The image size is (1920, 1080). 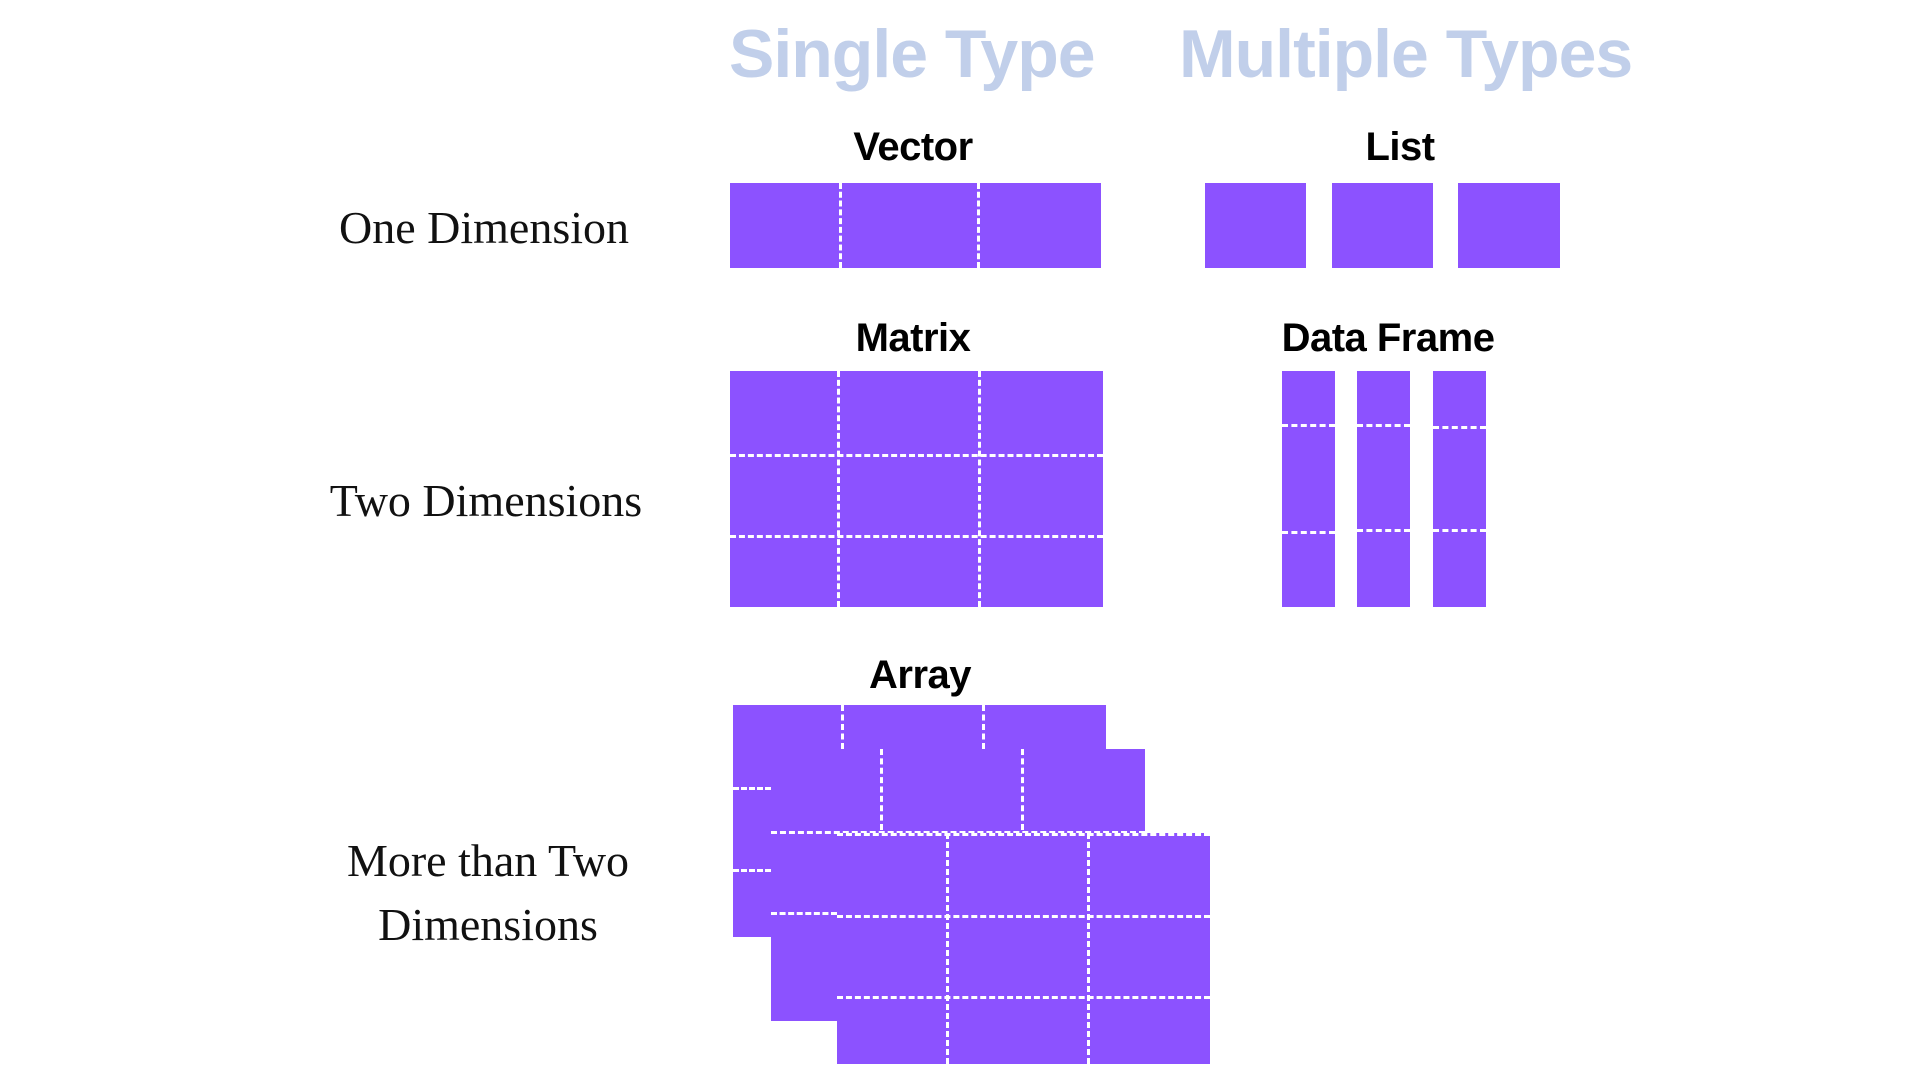 I want to click on label-vector: Vector, so click(x=913, y=147).